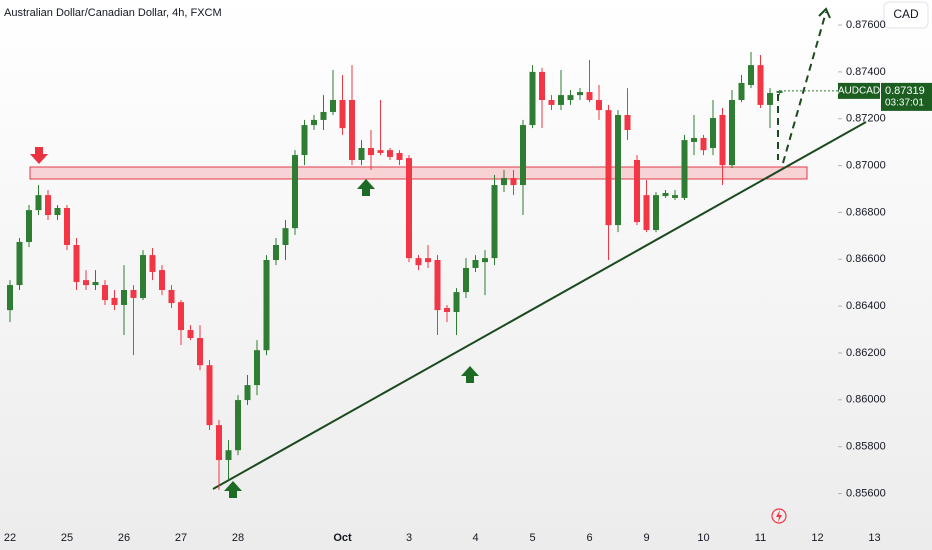 The image size is (932, 550). Describe the element at coordinates (703, 538) in the screenshot. I see `x-tick-label: 10` at that location.